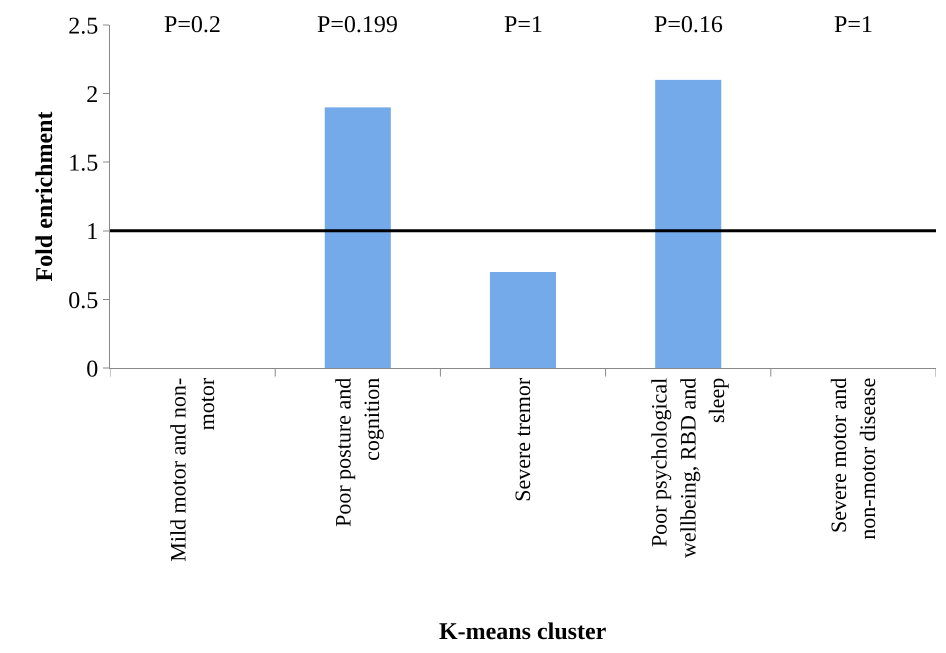 This screenshot has width=946, height=653. What do you see at coordinates (45, 197) in the screenshot?
I see `y-axis-title: Fold enrichment` at bounding box center [45, 197].